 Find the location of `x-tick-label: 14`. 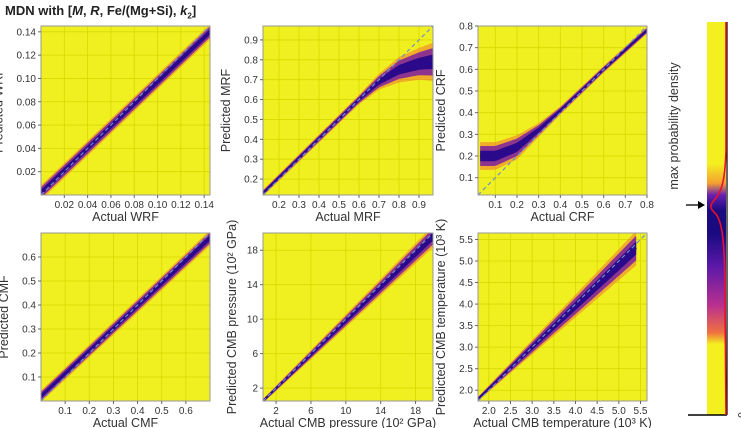

x-tick-label: 14 is located at coordinates (381, 411).